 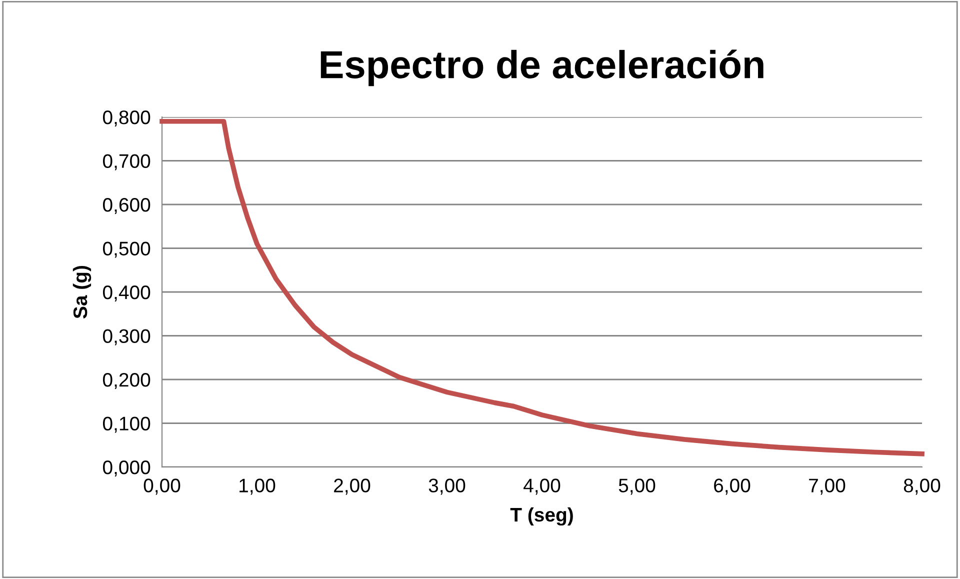 I want to click on y-tick-label: 0,500, so click(x=126, y=250).